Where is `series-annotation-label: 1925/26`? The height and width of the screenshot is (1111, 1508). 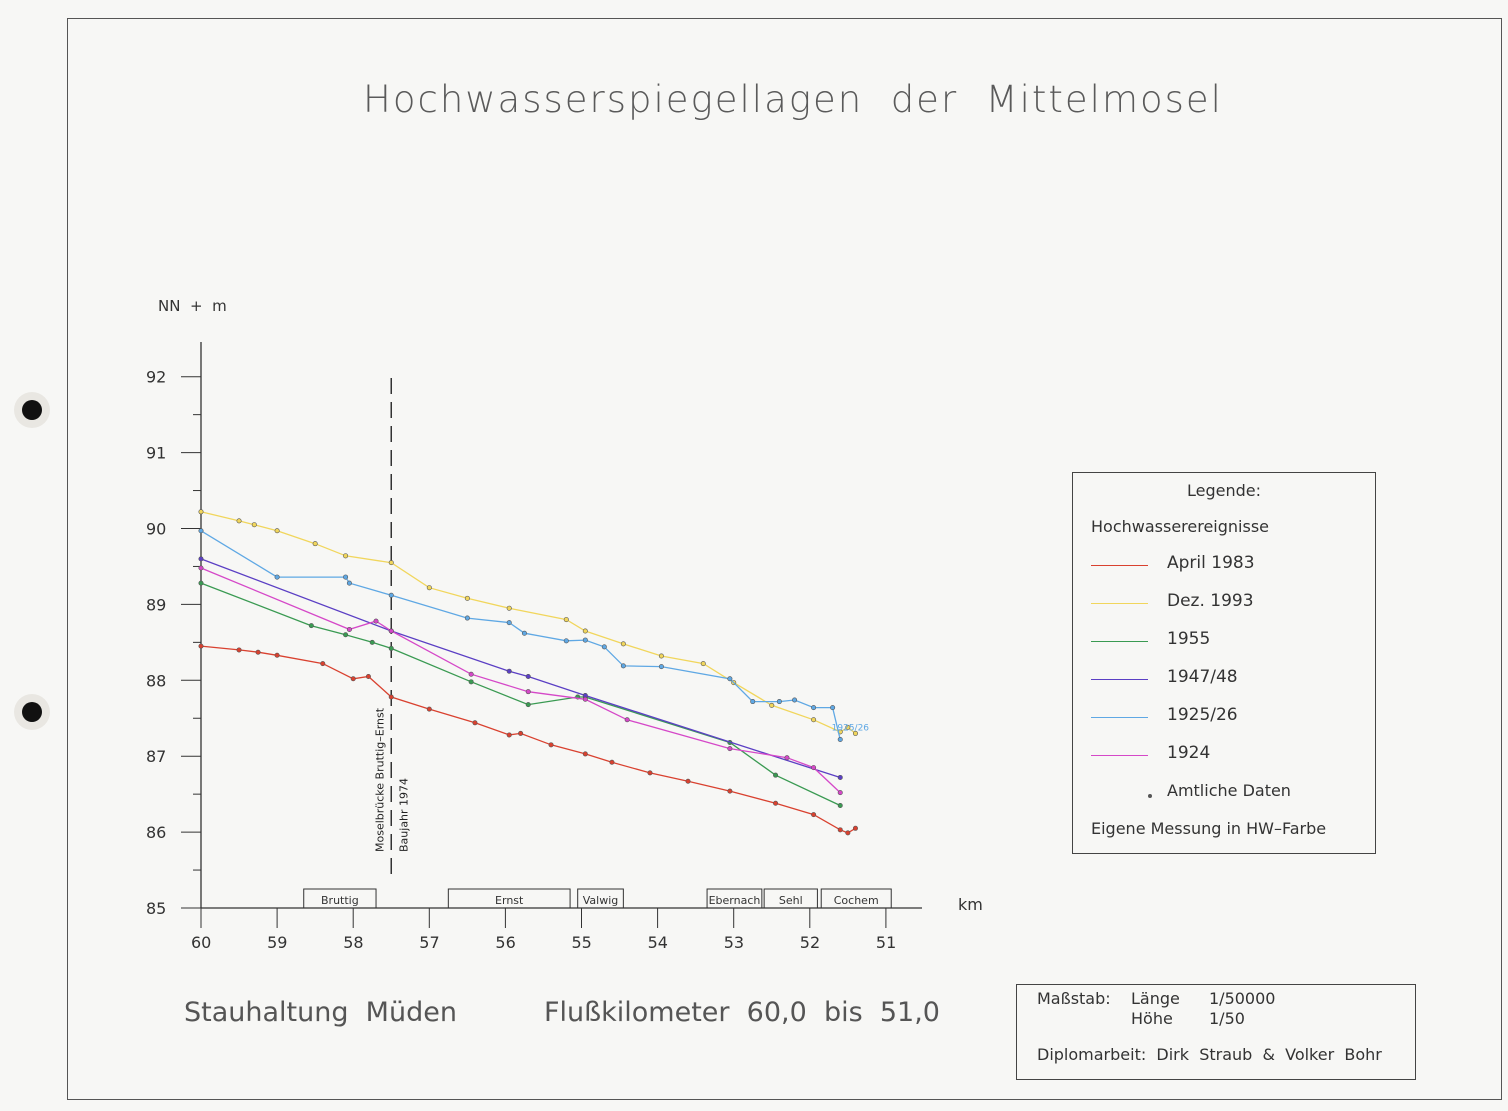 series-annotation-label: 1925/26 is located at coordinates (851, 728).